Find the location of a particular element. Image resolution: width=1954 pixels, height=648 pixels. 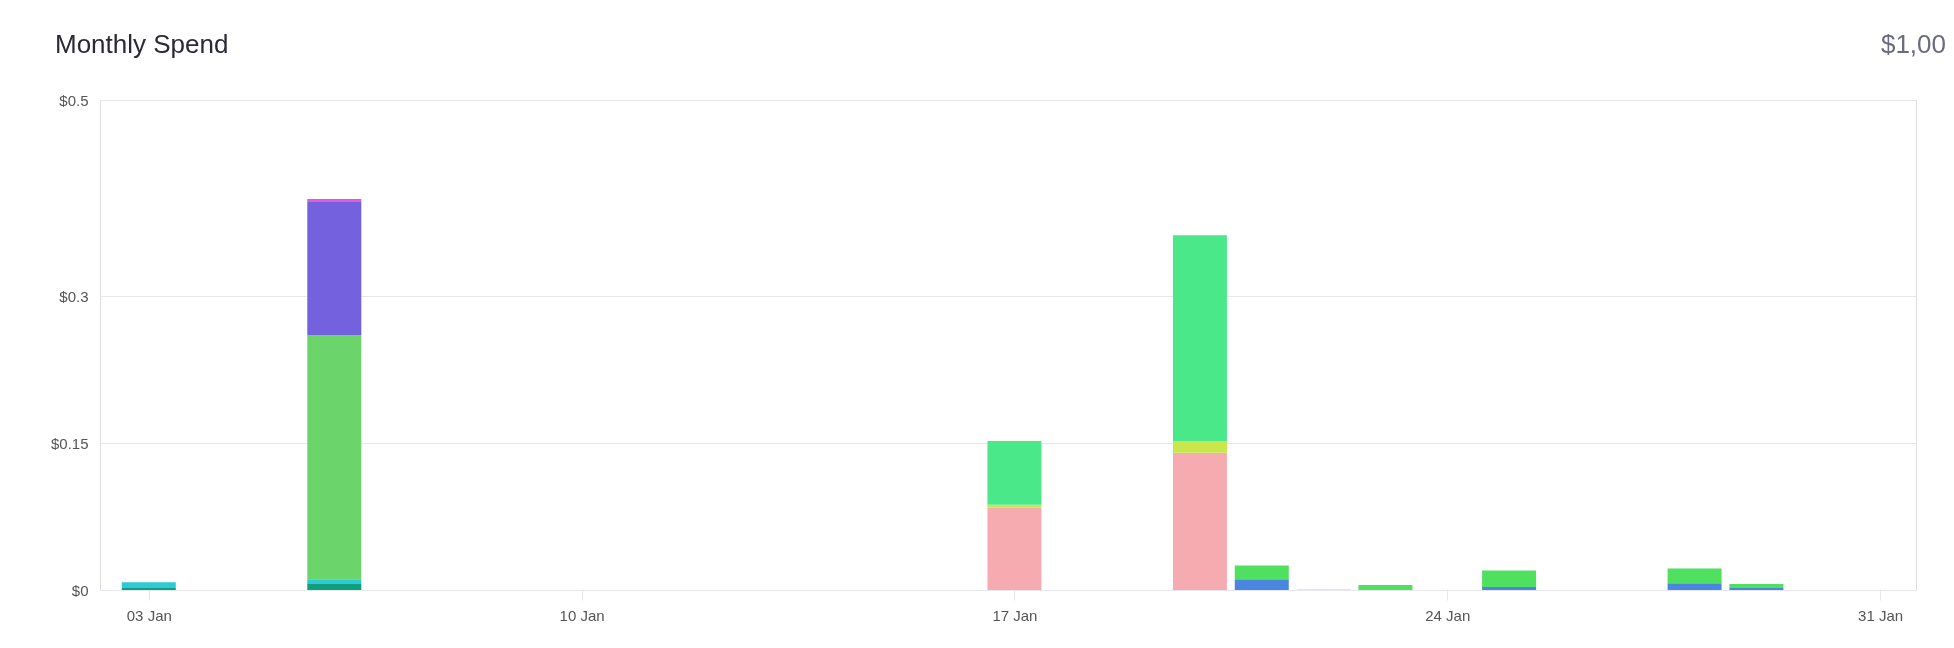

x-tick-label: 17 Jan is located at coordinates (1015, 615).